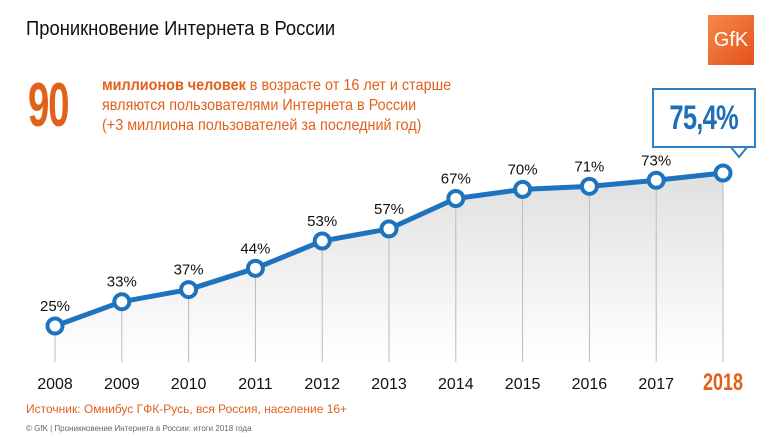  What do you see at coordinates (255, 248) in the screenshot?
I see `data-label: 44%` at bounding box center [255, 248].